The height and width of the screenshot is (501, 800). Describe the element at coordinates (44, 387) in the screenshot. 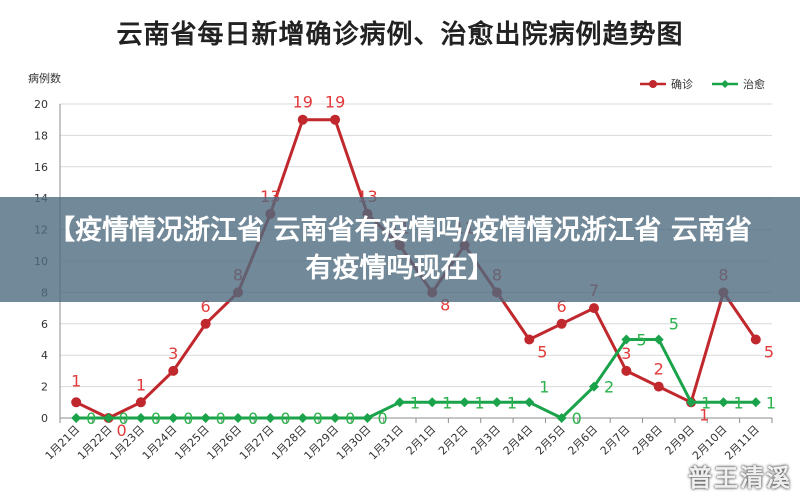

I see `y-tick-label: 2` at that location.